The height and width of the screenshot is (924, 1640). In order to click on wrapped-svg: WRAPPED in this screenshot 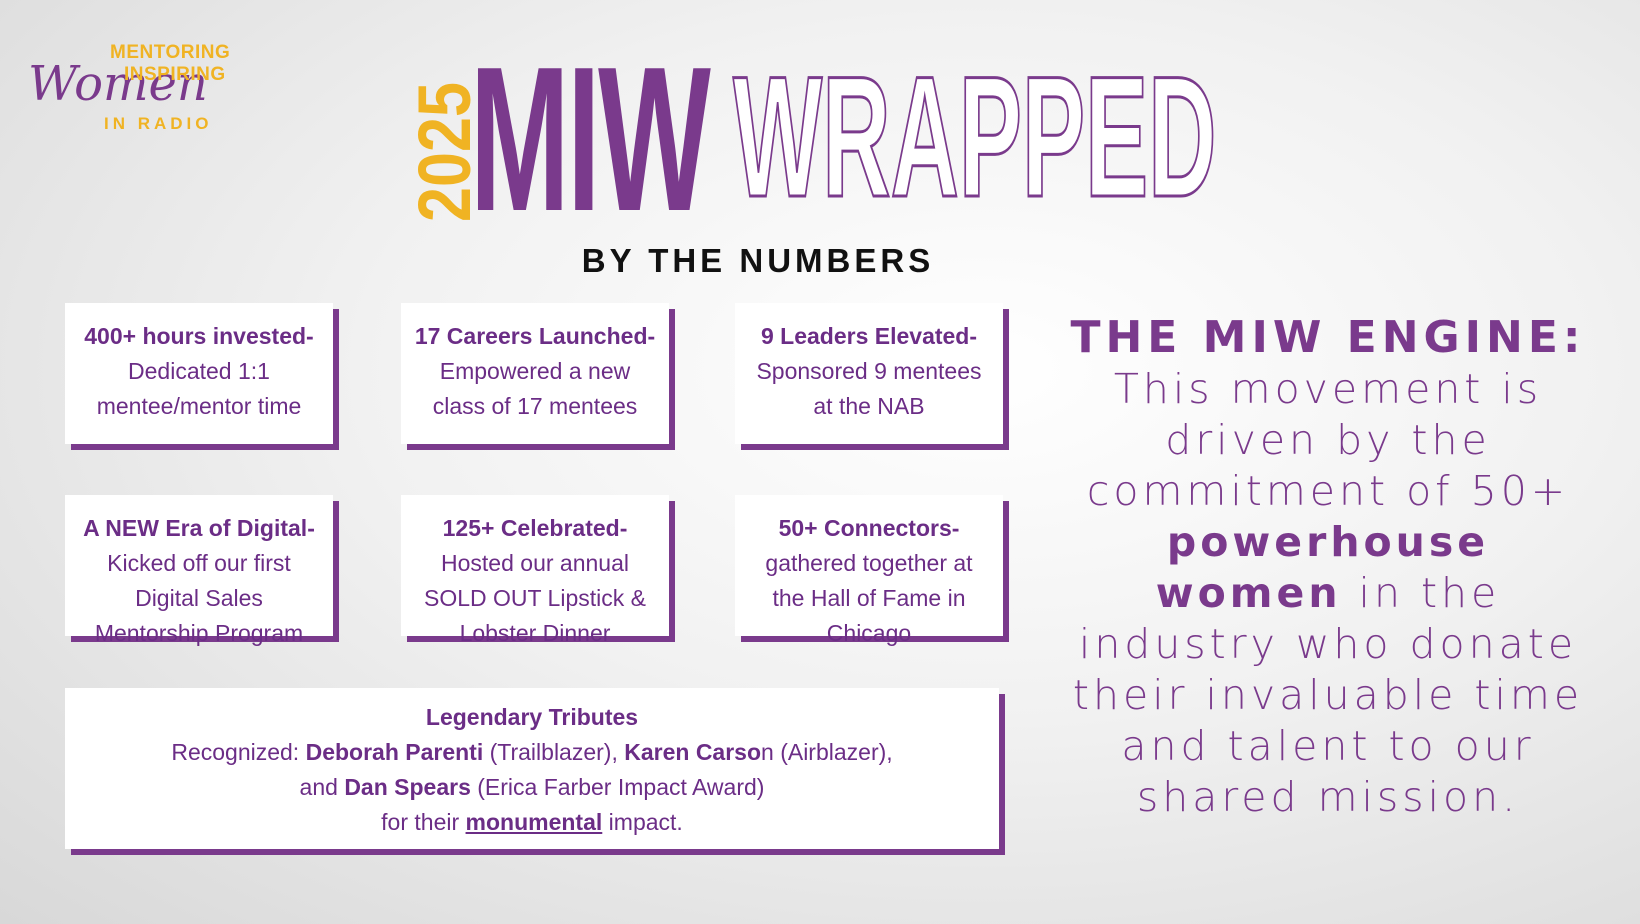, I will do `click(975, 137)`.